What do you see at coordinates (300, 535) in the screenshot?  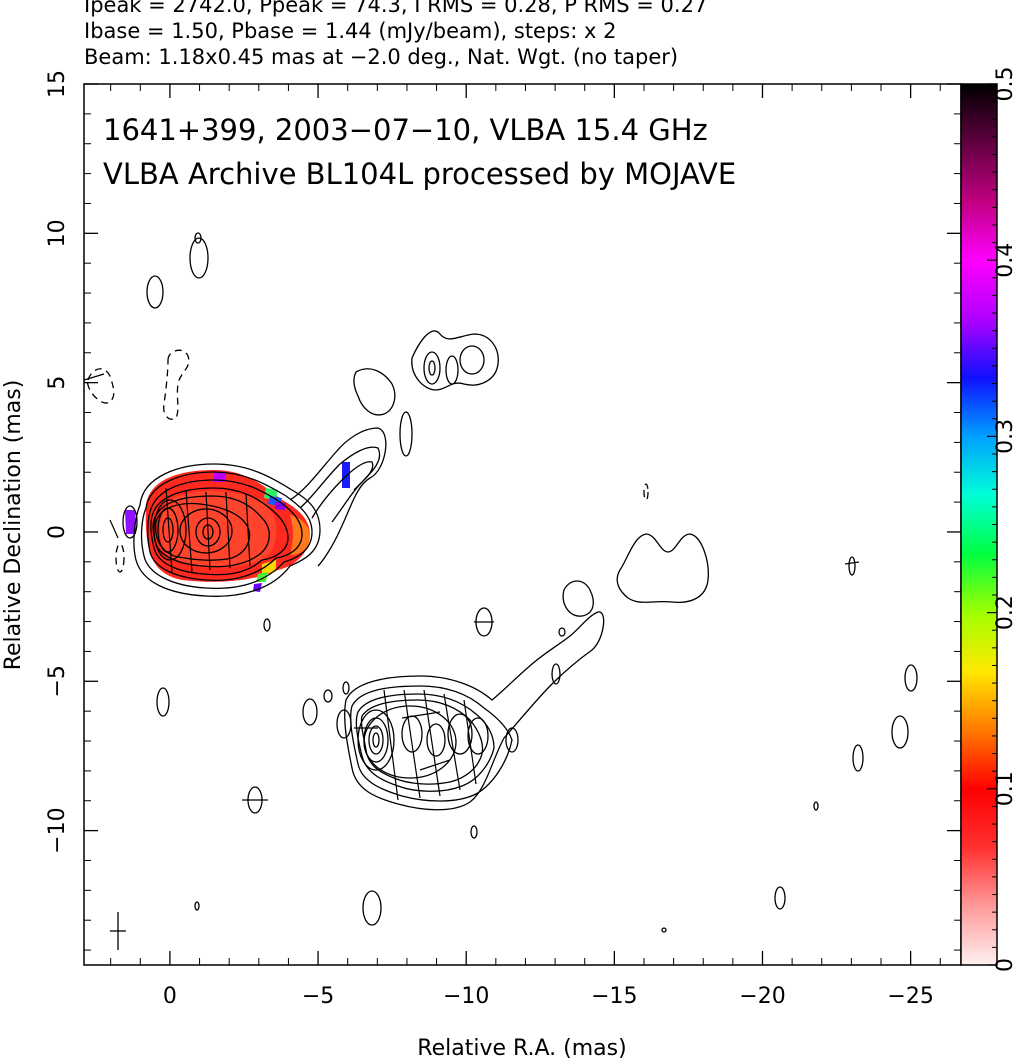 I see `polarization-edge-orange` at bounding box center [300, 535].